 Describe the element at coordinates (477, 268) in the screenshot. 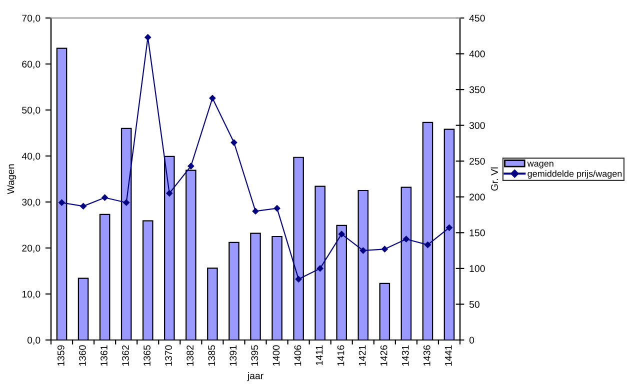

I see `y2-tick-label: 100` at that location.